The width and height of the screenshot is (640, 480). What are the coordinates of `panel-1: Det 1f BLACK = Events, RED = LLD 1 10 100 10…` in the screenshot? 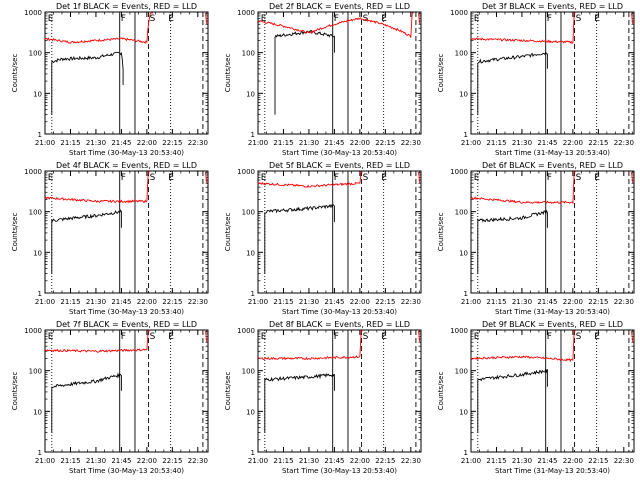 It's located at (110, 79).